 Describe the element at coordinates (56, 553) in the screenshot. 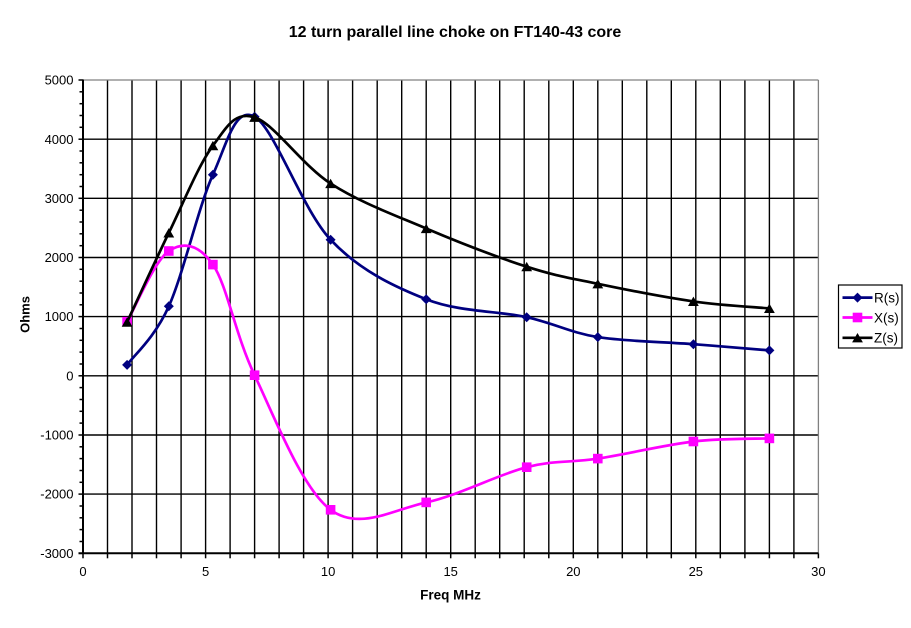

I see `svg-text: -3000` at that location.